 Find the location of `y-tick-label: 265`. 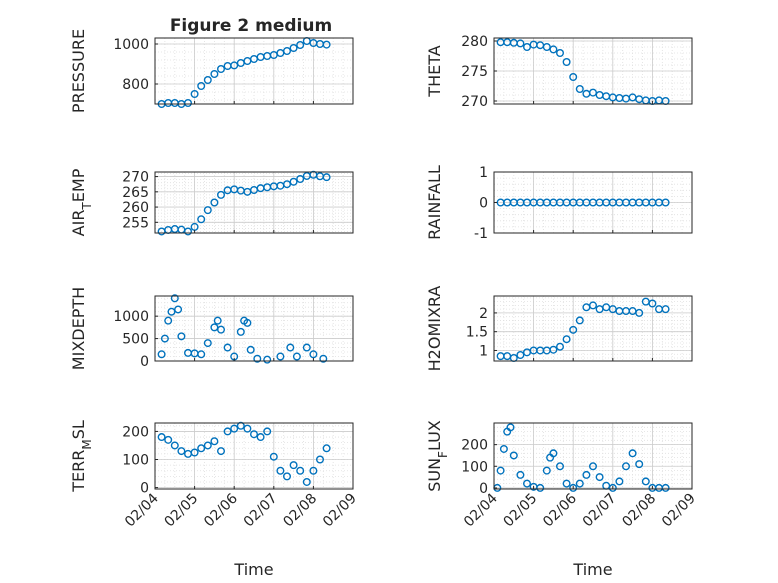

y-tick-label: 265 is located at coordinates (135, 193).